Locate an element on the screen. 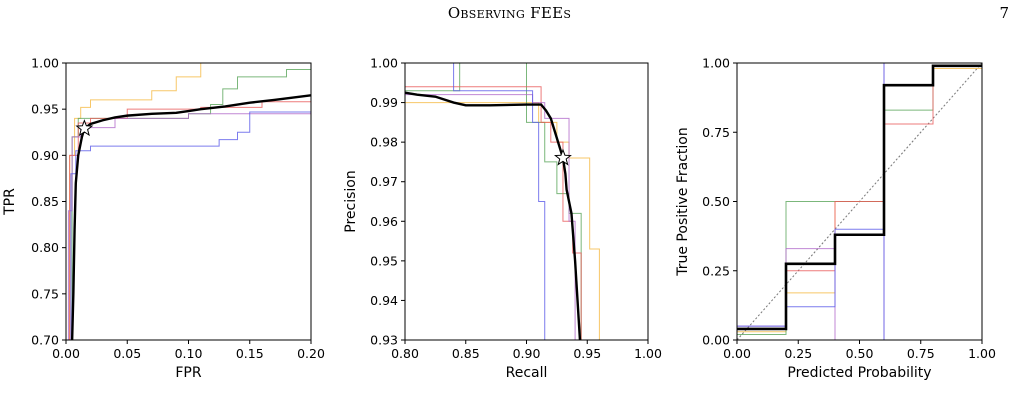  y-tick-label: 0.25 is located at coordinates (716, 270).